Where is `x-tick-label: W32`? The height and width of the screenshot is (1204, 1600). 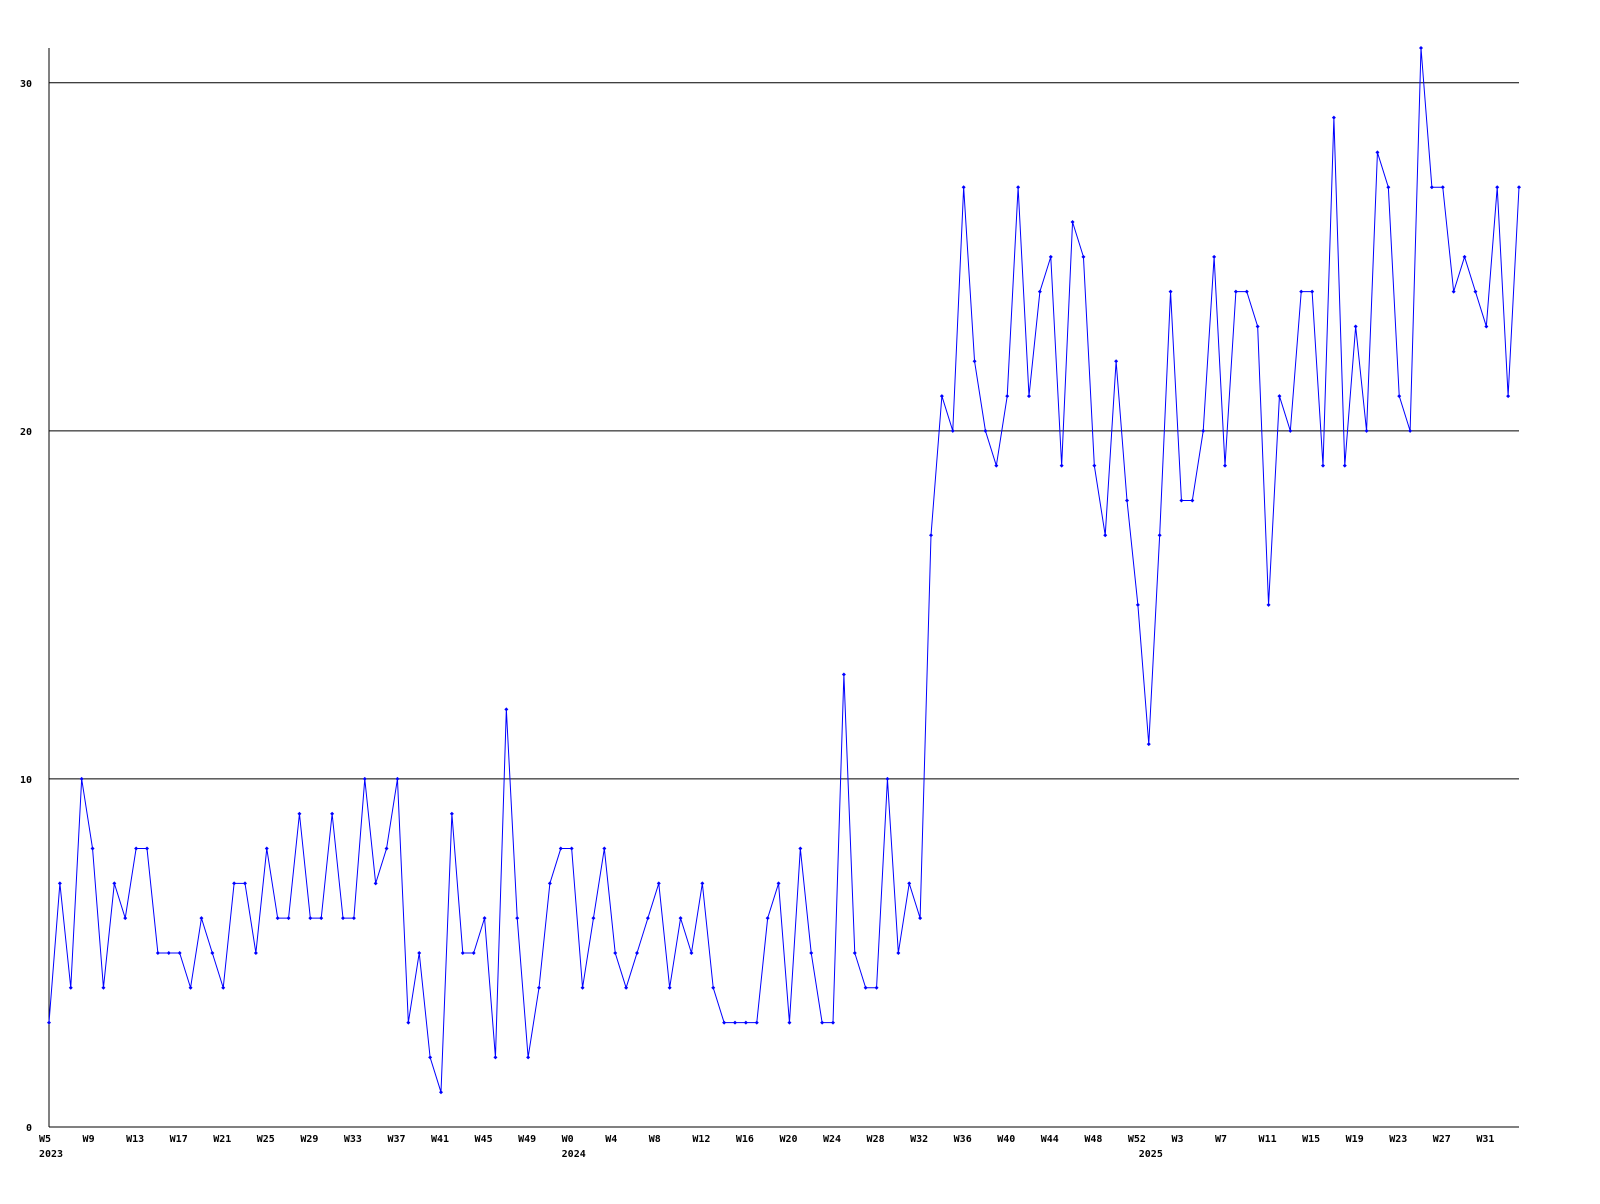
x-tick-label: W32 is located at coordinates (919, 1139).